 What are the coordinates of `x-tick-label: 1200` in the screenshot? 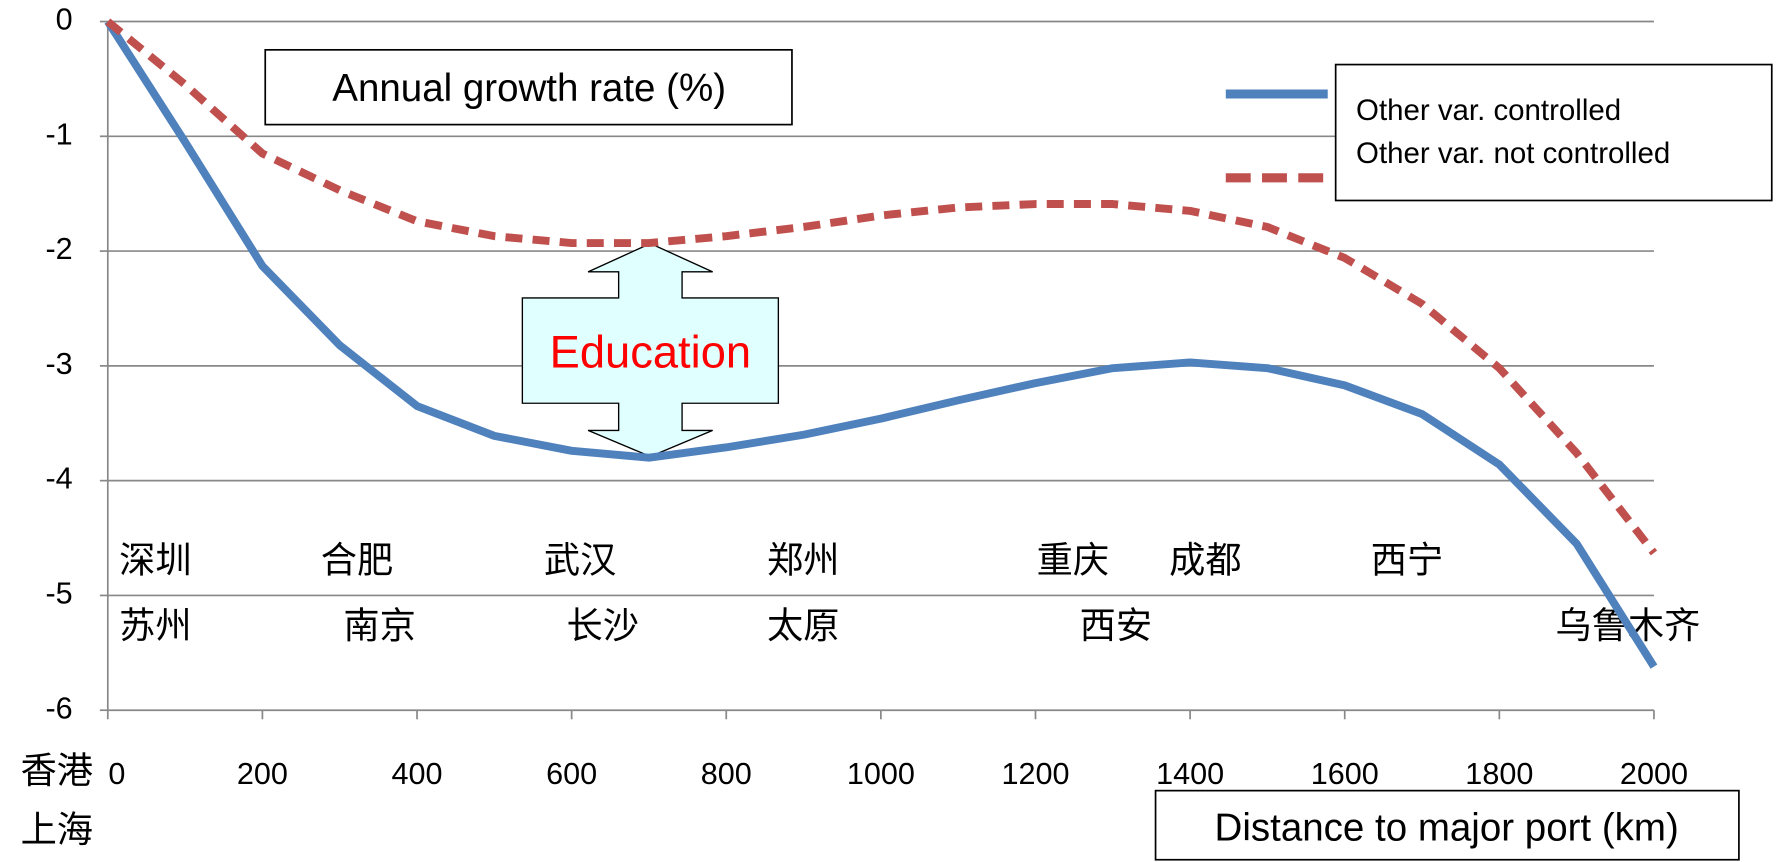 It's located at (1035, 774).